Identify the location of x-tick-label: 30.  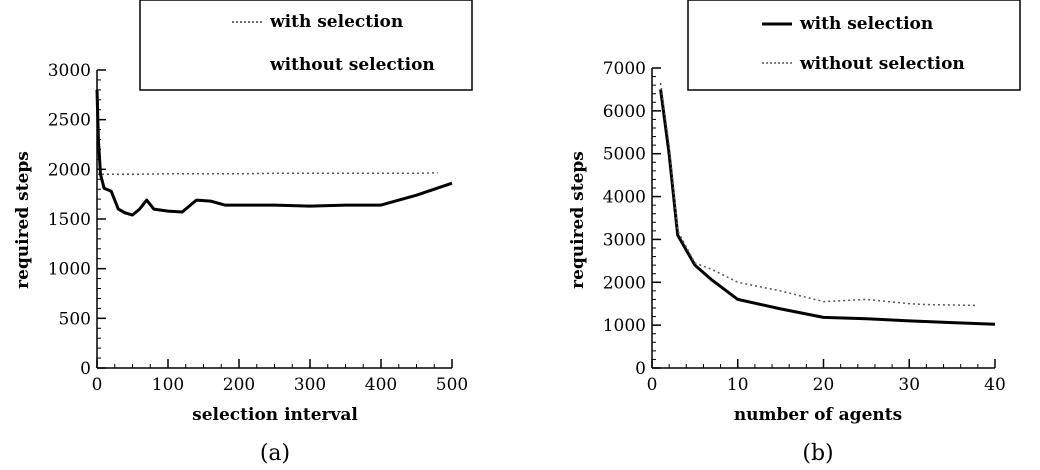
(909, 385).